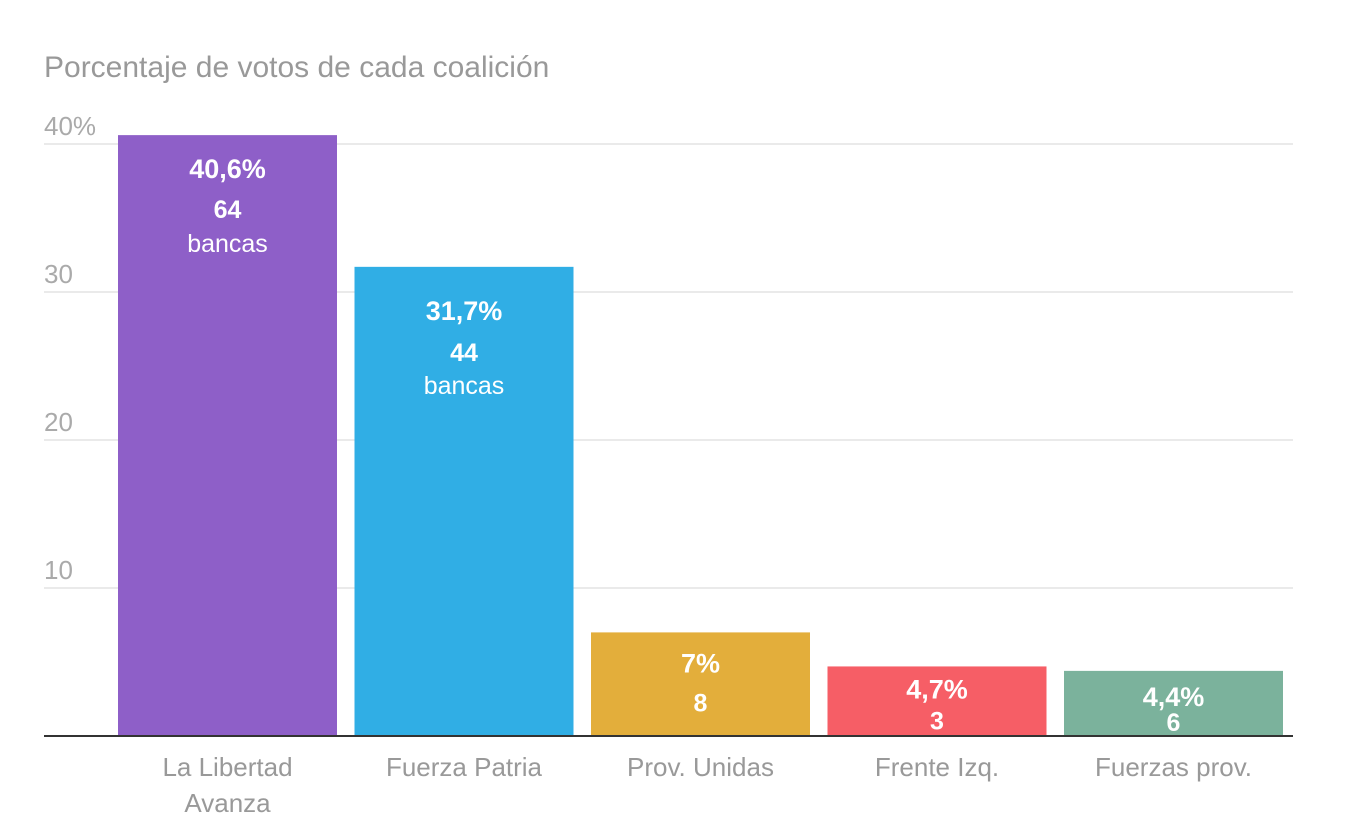 Image resolution: width=1367 pixels, height=831 pixels. What do you see at coordinates (1174, 723) in the screenshot?
I see `bar-seats-label: 6` at bounding box center [1174, 723].